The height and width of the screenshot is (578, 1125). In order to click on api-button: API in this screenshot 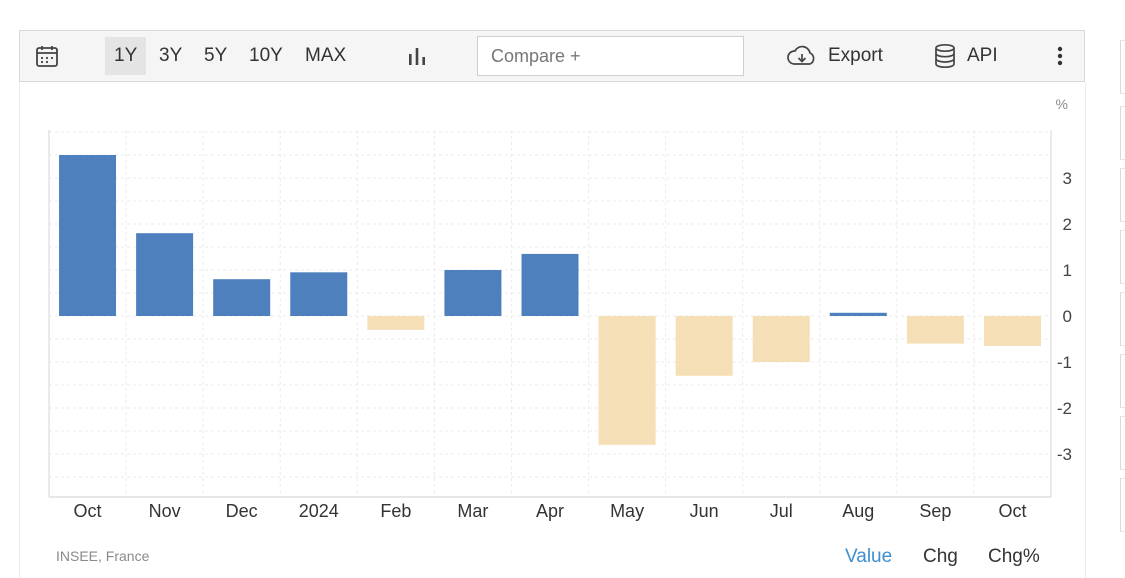, I will do `click(968, 56)`.